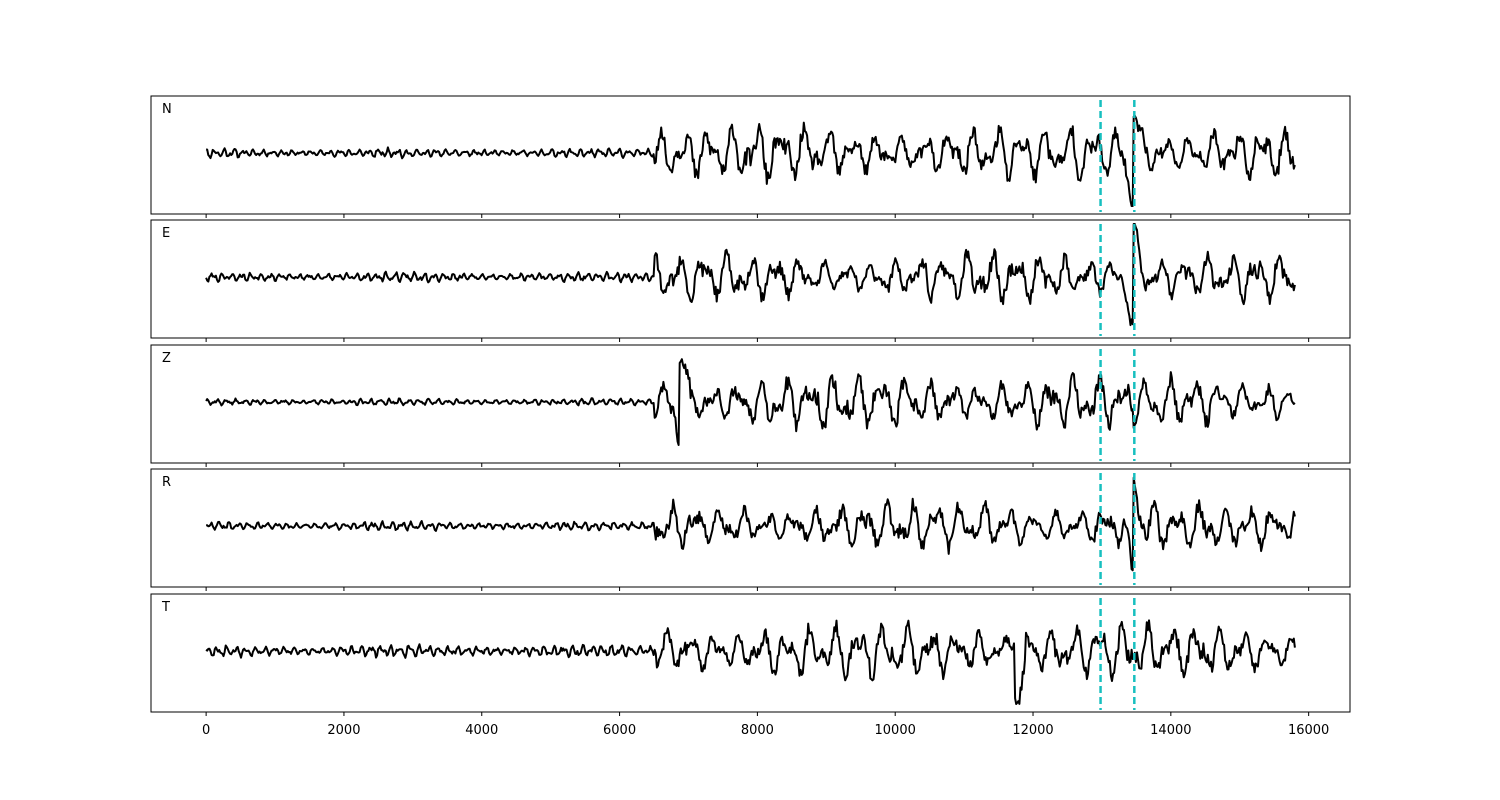 This screenshot has height=800, width=1500. Describe the element at coordinates (343, 730) in the screenshot. I see `x-tick-label: 2000` at that location.